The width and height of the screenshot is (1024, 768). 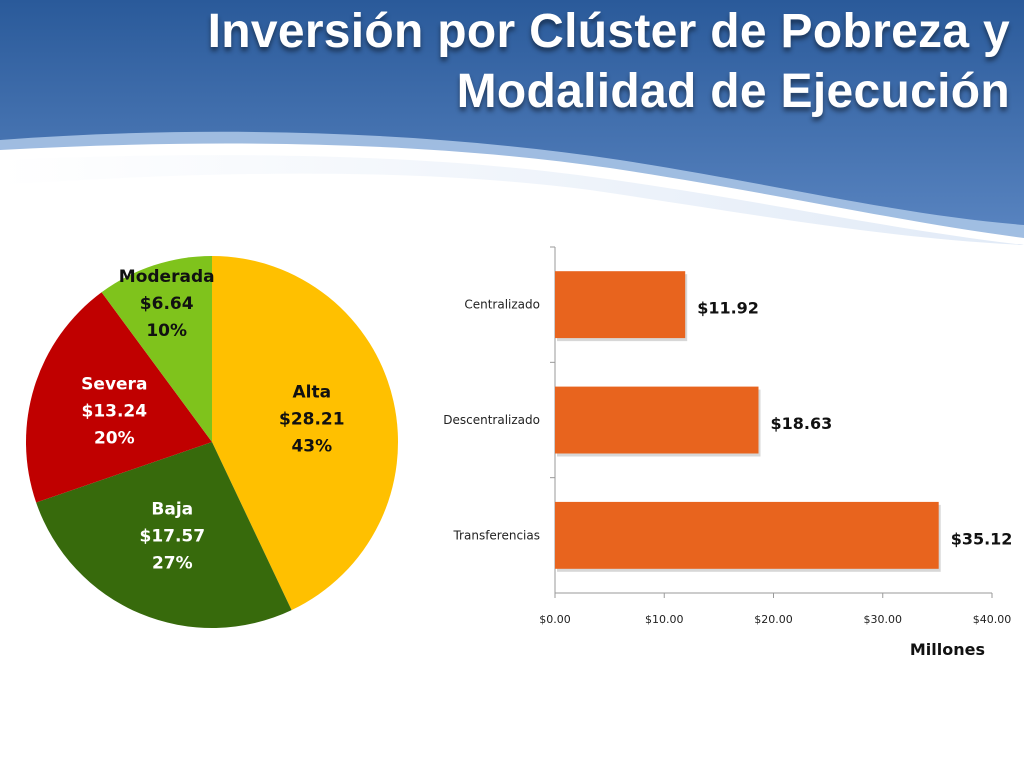 I want to click on page-title-line-1: Inversión por Clúster de Pobreza y, so click(x=608, y=31).